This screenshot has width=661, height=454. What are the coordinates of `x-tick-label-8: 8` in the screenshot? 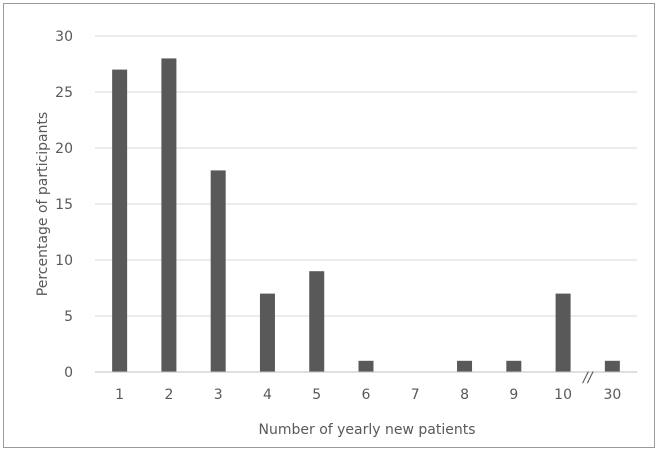 It's located at (464, 395).